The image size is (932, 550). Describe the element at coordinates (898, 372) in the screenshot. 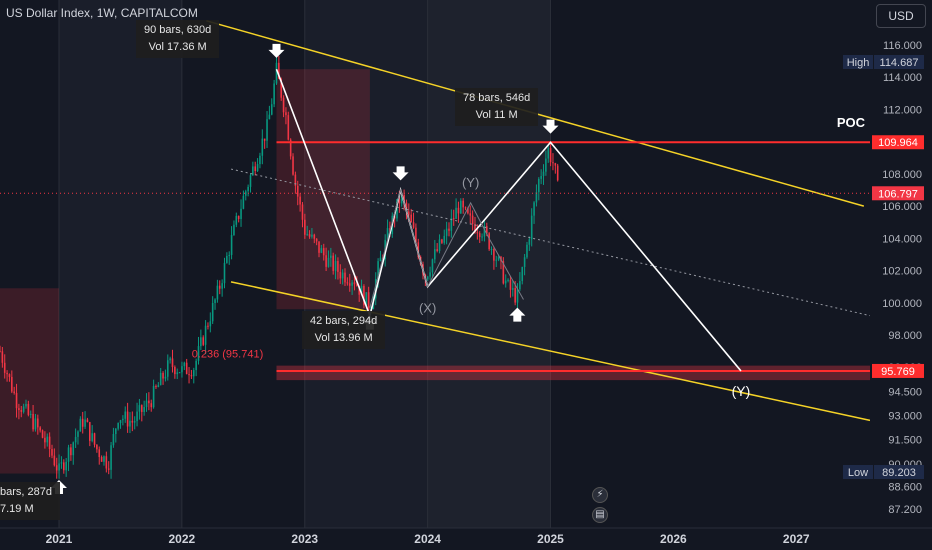

I see `target-price-badge: 95.769` at that location.